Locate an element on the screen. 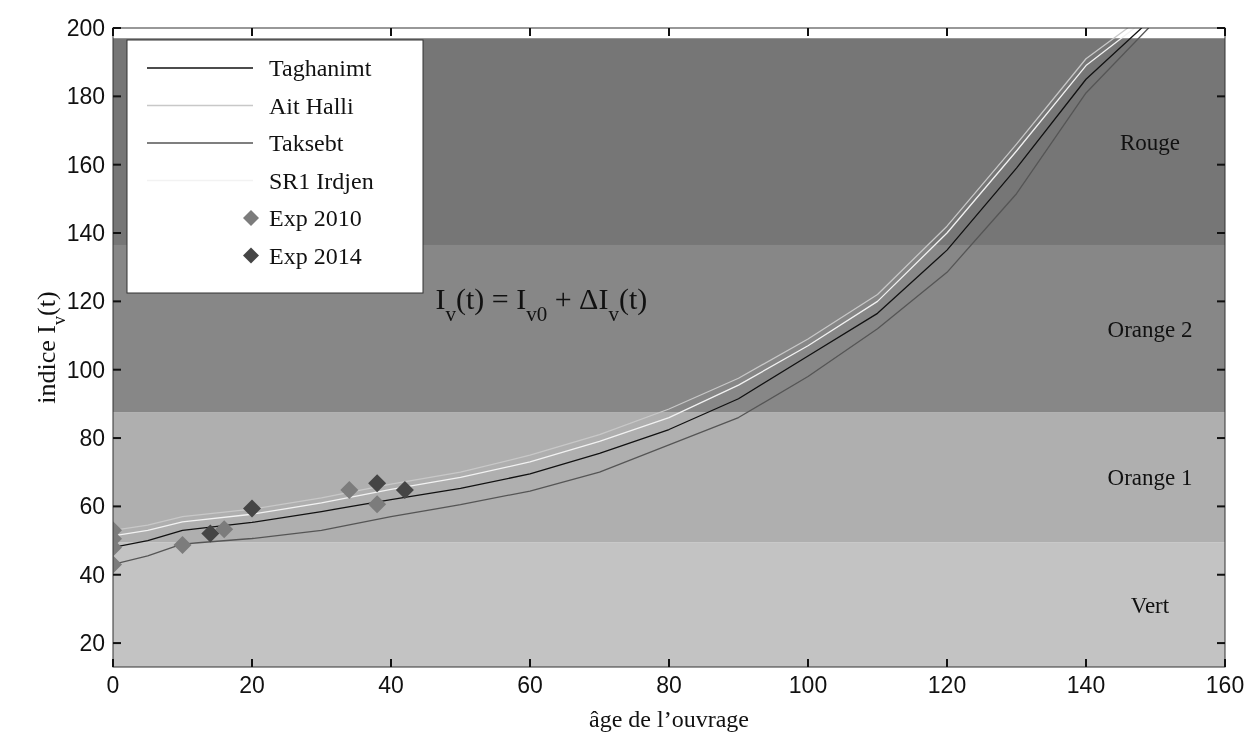 Image resolution: width=1258 pixels, height=746 pixels. legend-label: Taksebt is located at coordinates (306, 143).